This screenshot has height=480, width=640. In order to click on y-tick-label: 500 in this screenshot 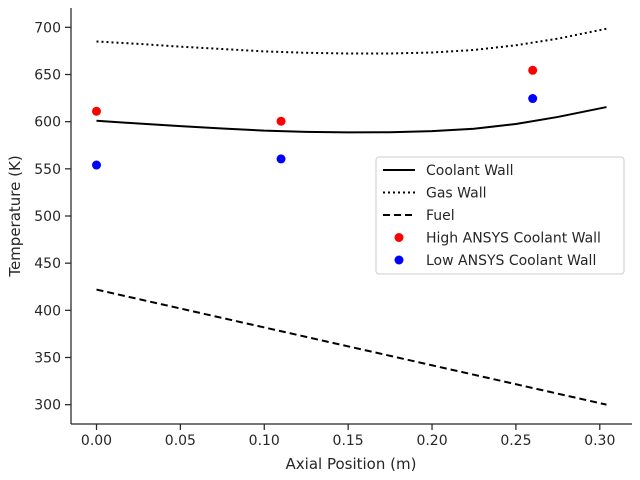, I will do `click(47, 217)`.